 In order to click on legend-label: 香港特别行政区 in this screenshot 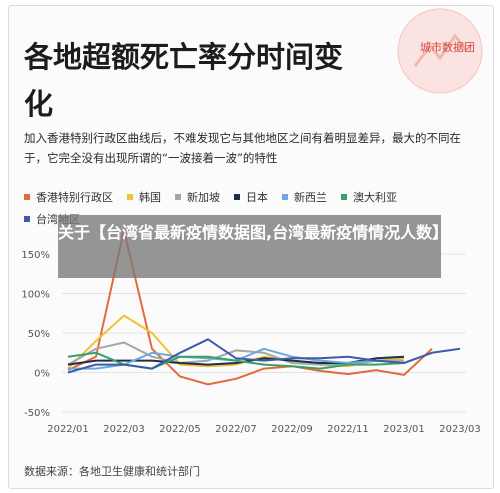, I will do `click(74, 197)`.